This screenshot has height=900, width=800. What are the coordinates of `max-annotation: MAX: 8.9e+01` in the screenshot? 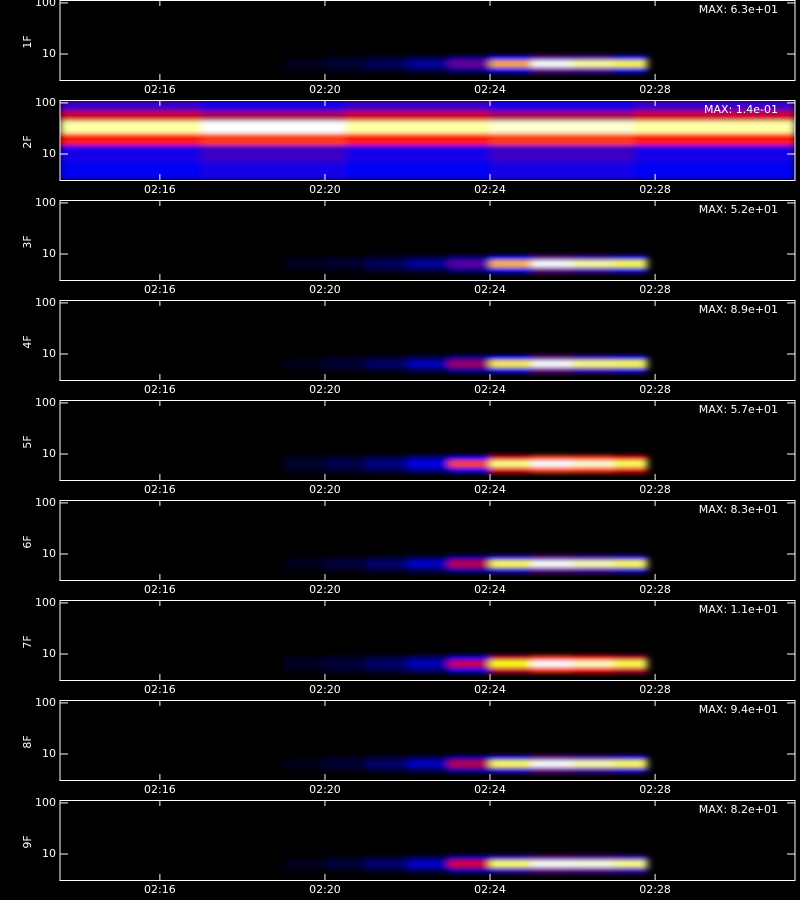 It's located at (738, 309).